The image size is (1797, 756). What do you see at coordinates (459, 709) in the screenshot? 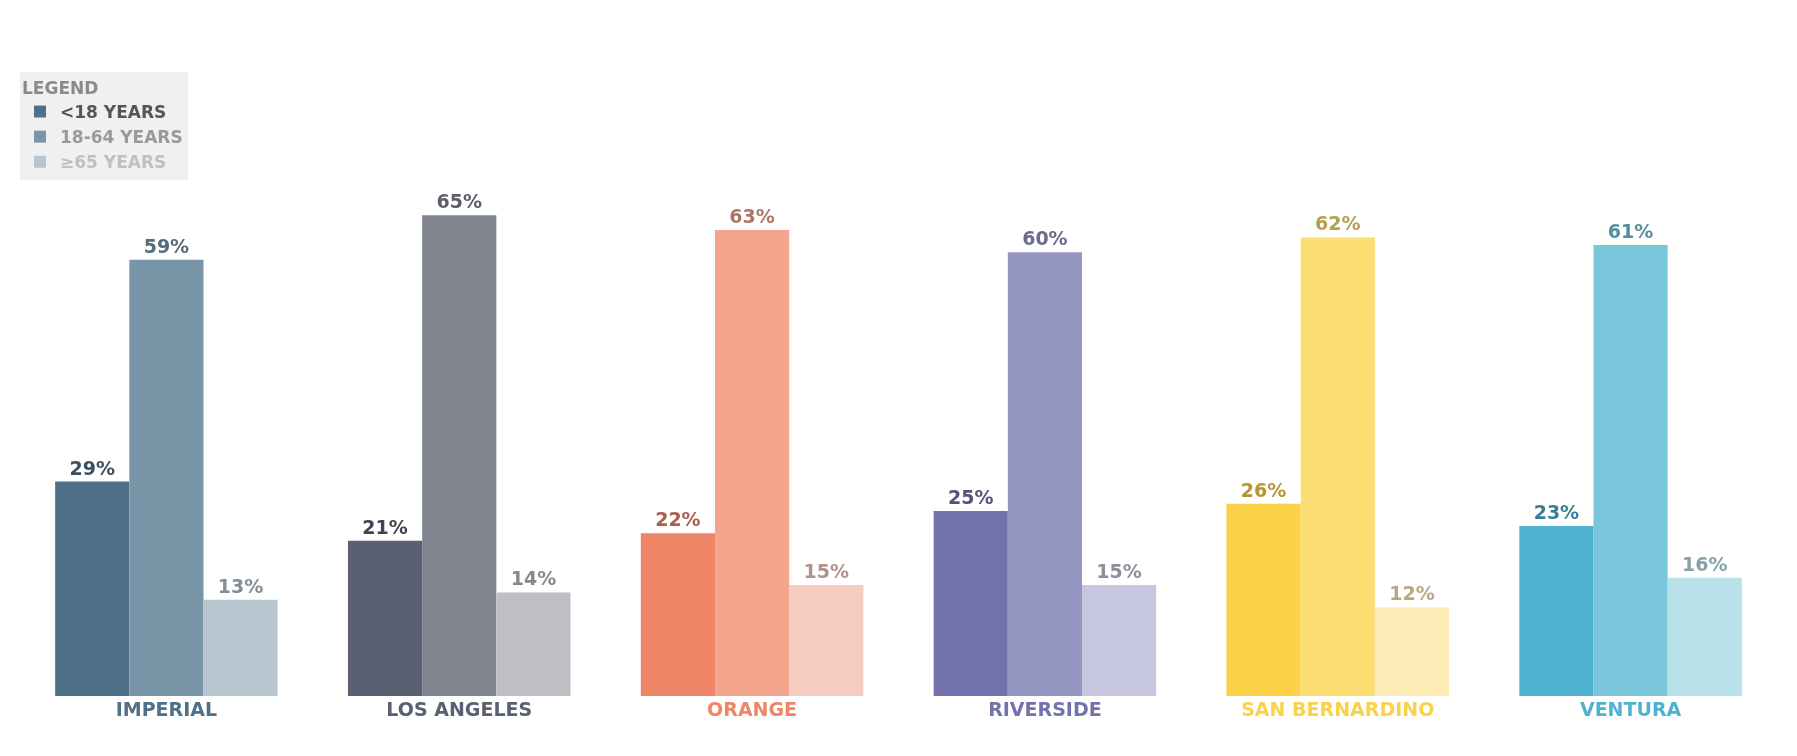
I see `x-tick-label: LOS ANGELES` at bounding box center [459, 709].